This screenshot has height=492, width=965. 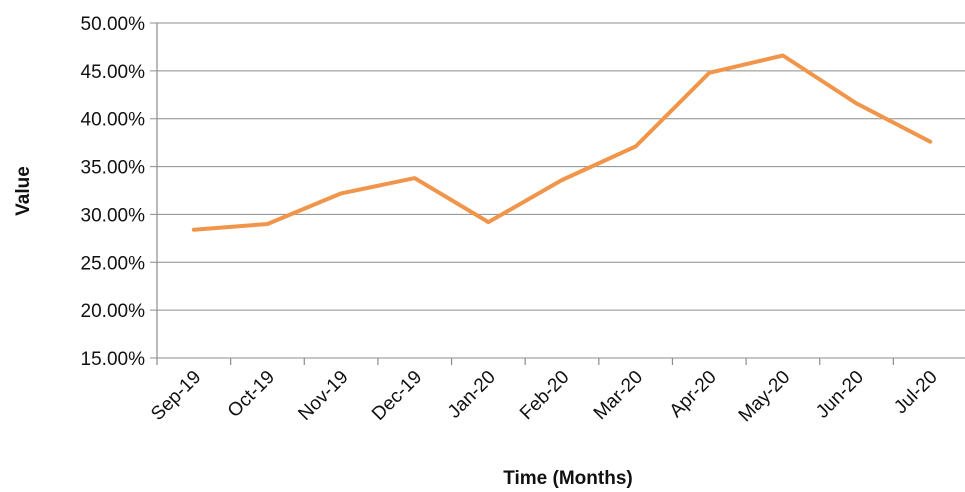 What do you see at coordinates (472, 395) in the screenshot?
I see `x-tick-label: Jan-20` at bounding box center [472, 395].